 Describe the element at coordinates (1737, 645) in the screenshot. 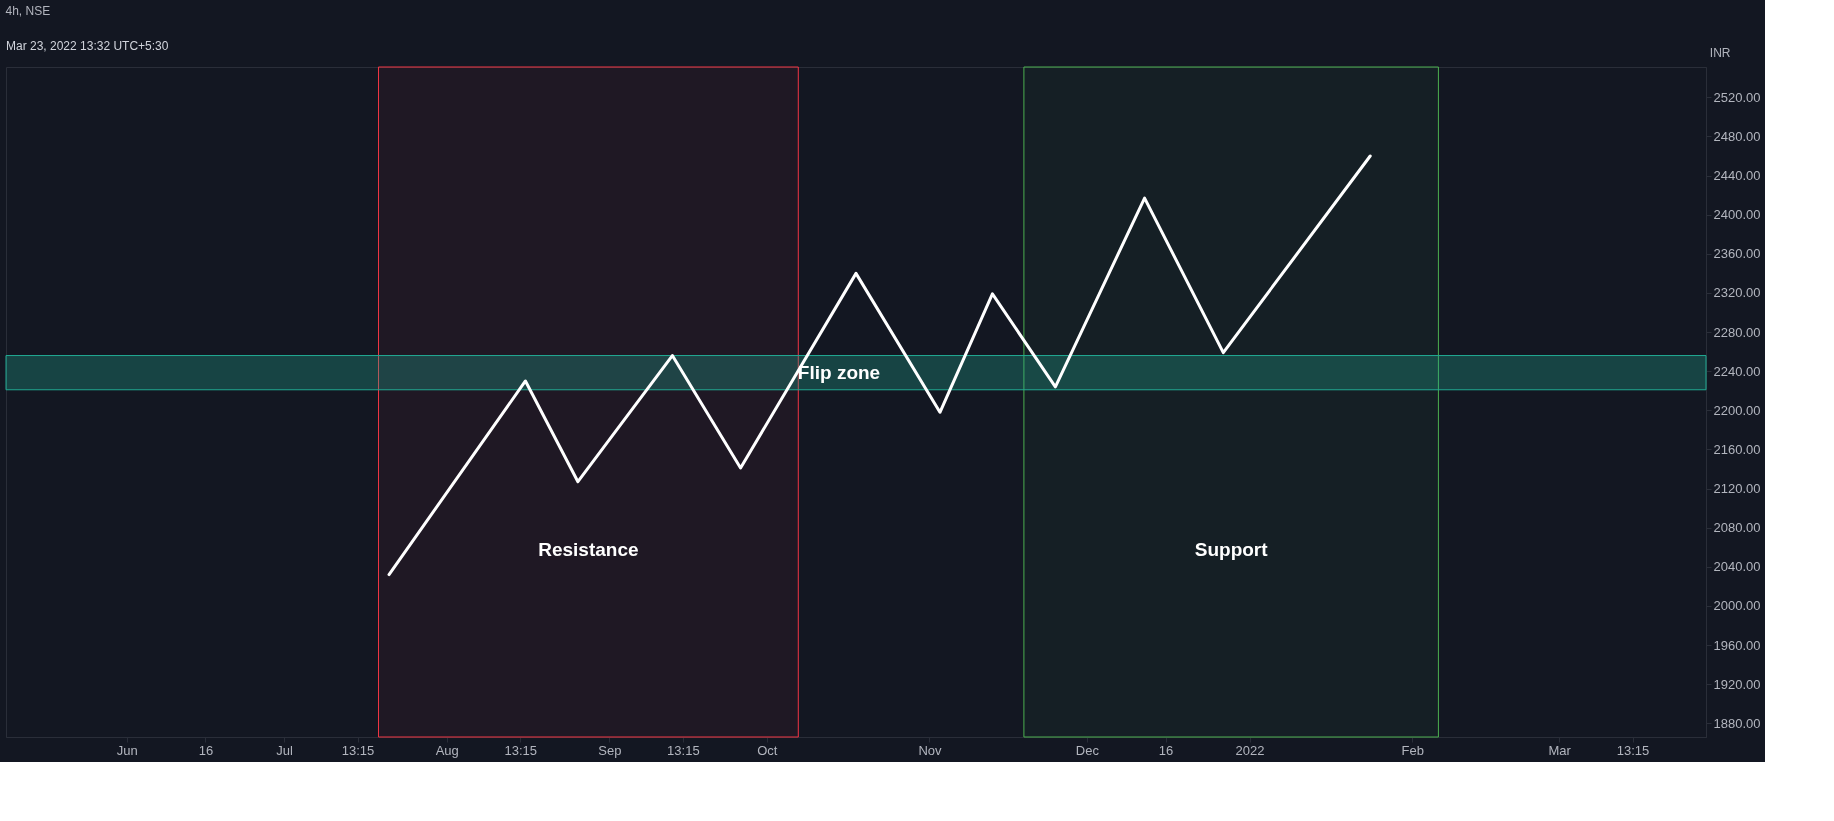

I see `y-tick-label: 1960.00` at that location.